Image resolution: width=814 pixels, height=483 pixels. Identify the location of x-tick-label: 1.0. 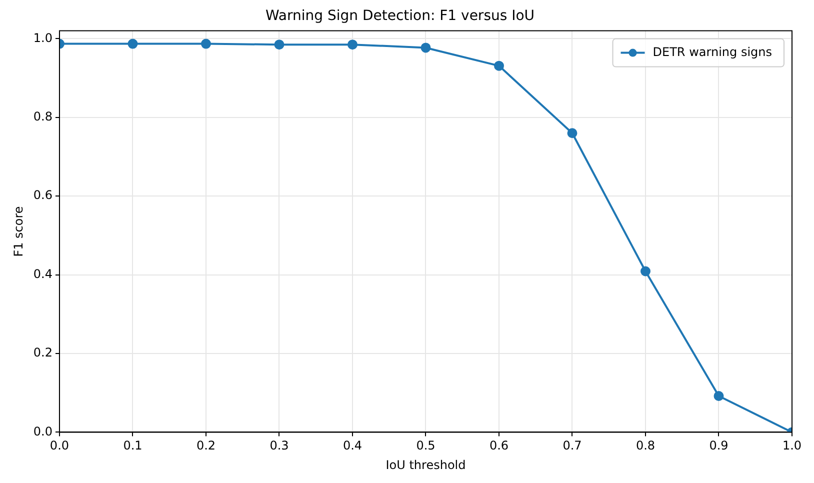
(792, 445).